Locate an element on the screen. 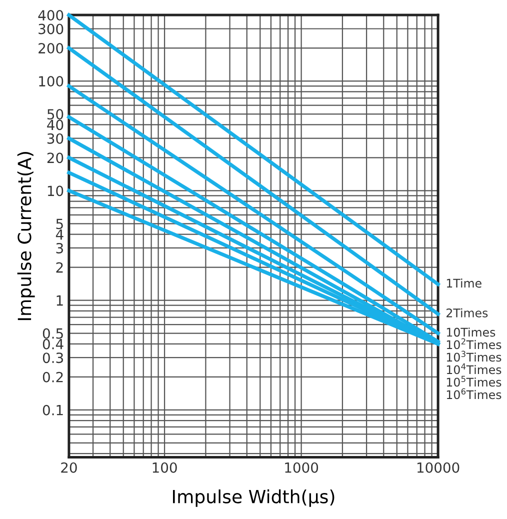 The width and height of the screenshot is (507, 519). text: 10$^{5}$Times is located at coordinates (474, 381).